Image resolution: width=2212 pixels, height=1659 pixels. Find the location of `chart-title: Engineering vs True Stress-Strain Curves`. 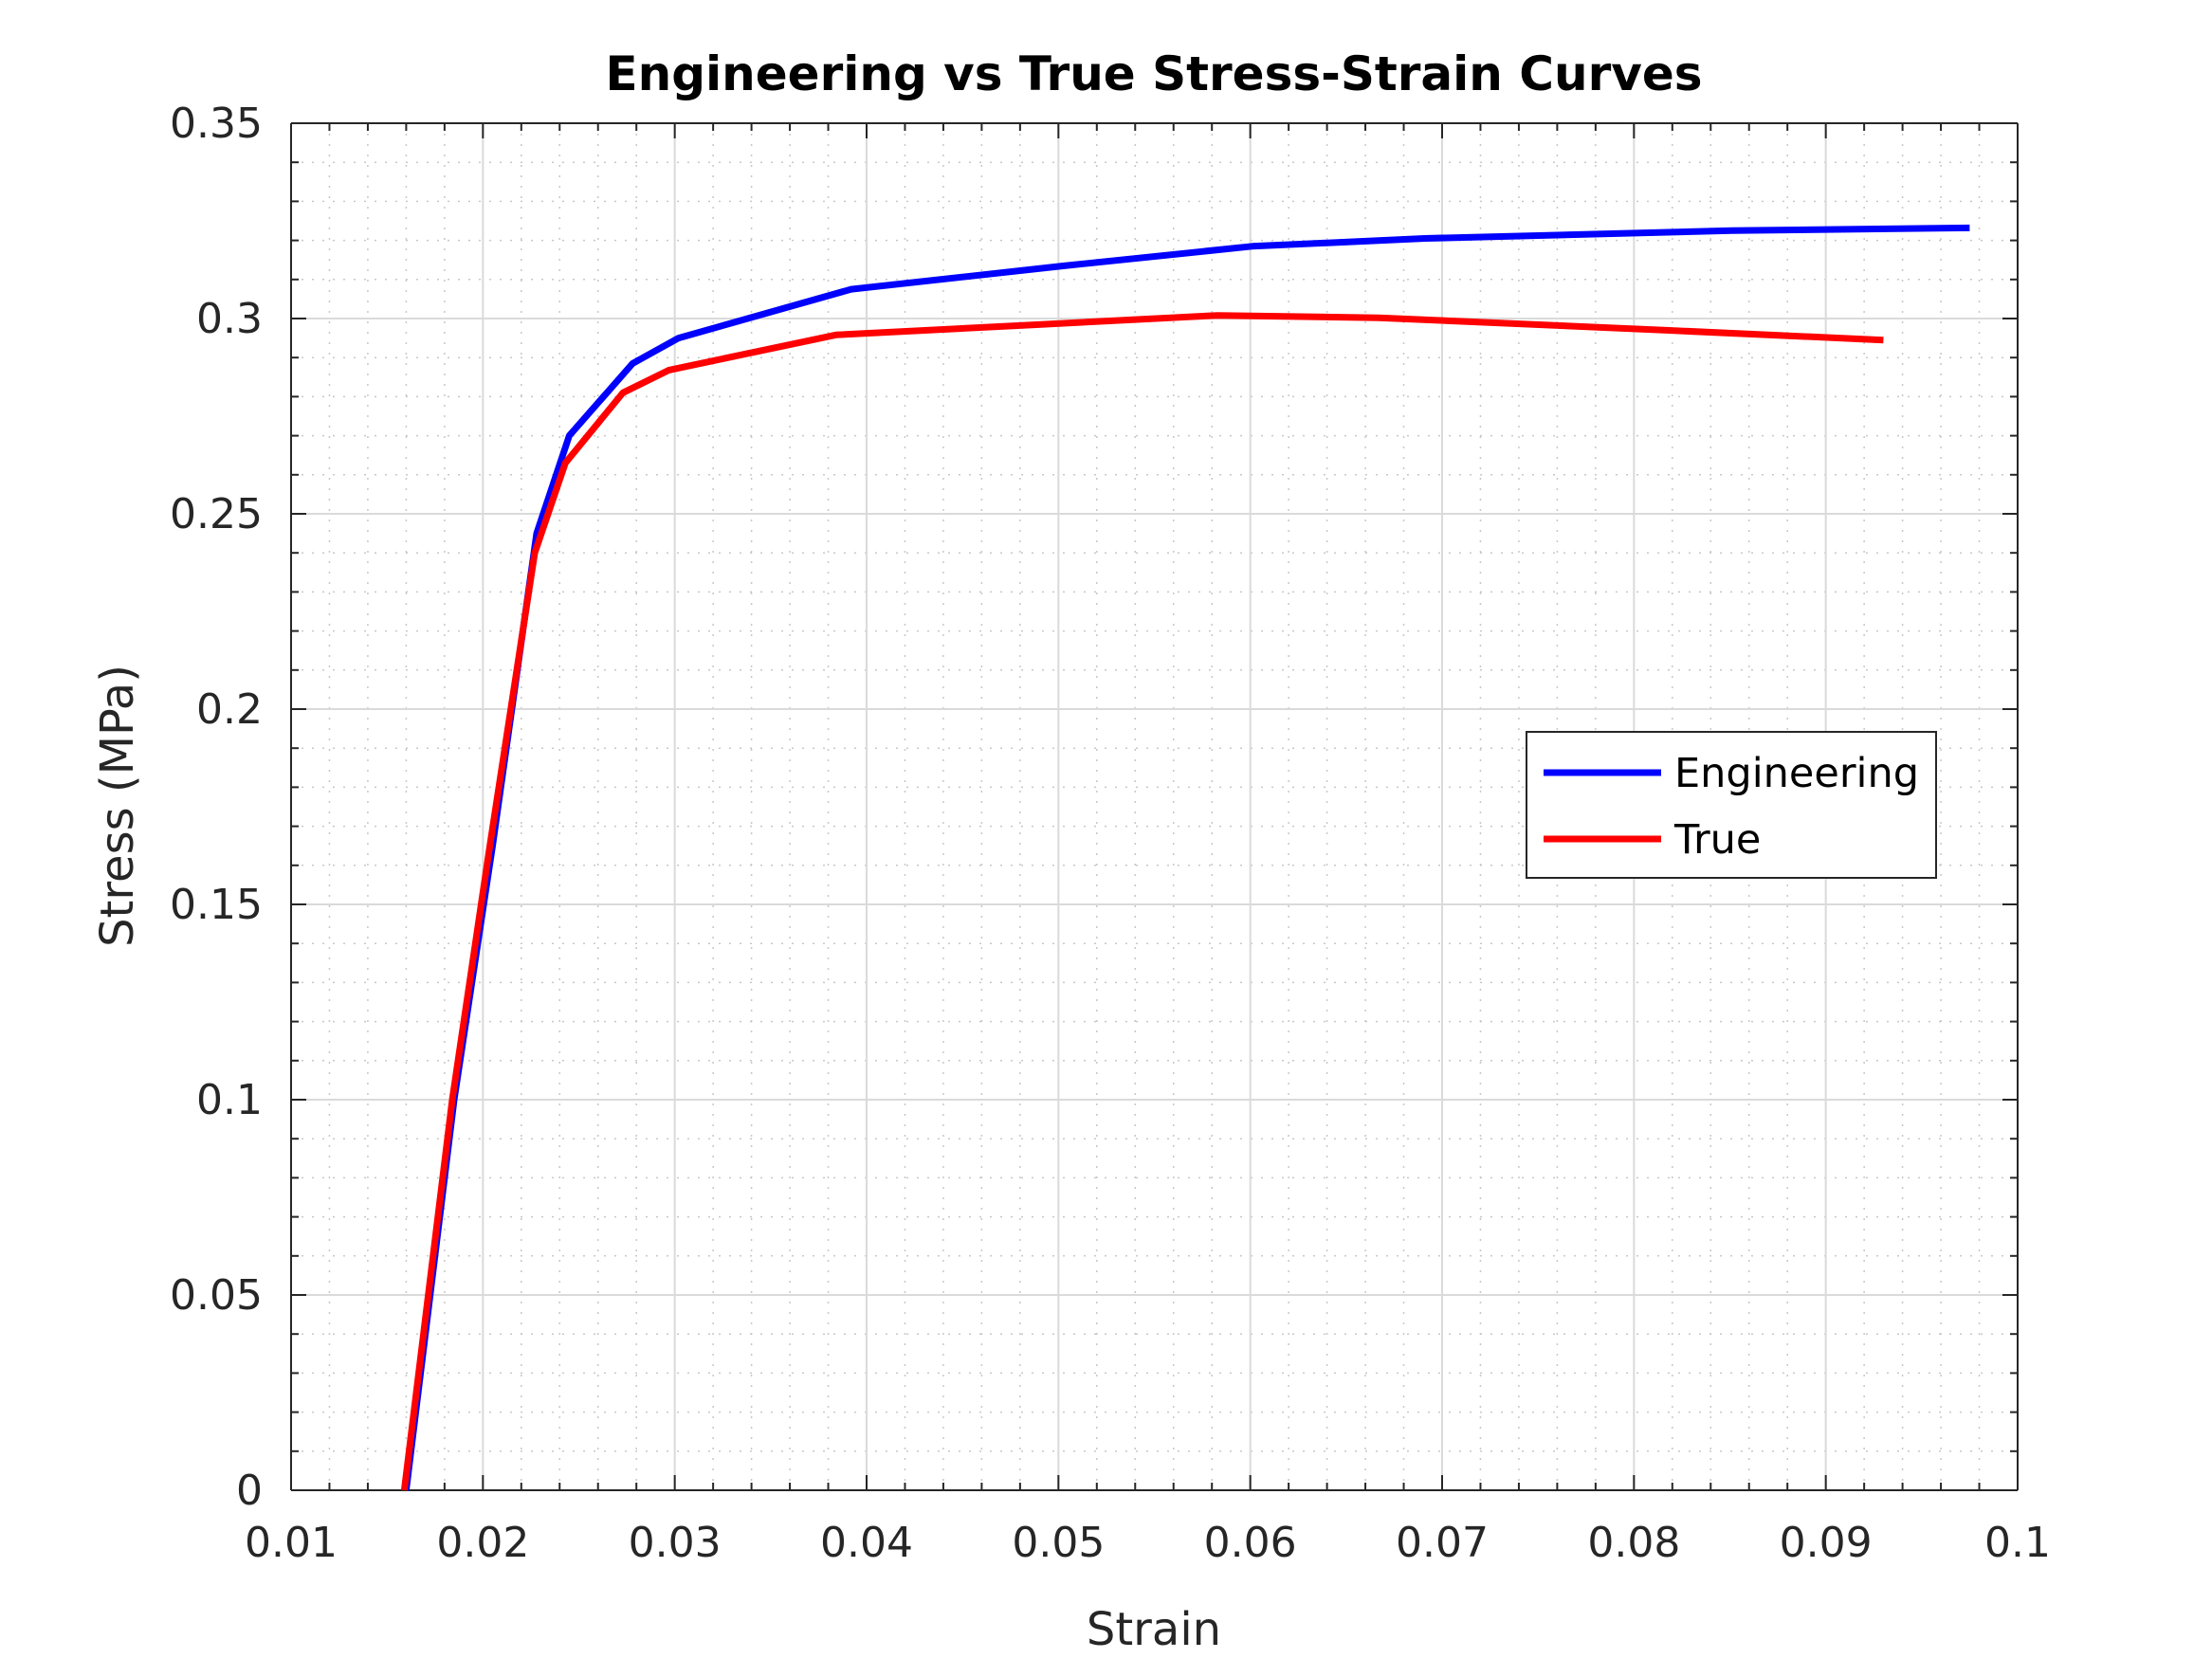

chart-title: Engineering vs True Stress-Strain Curves is located at coordinates (1153, 73).